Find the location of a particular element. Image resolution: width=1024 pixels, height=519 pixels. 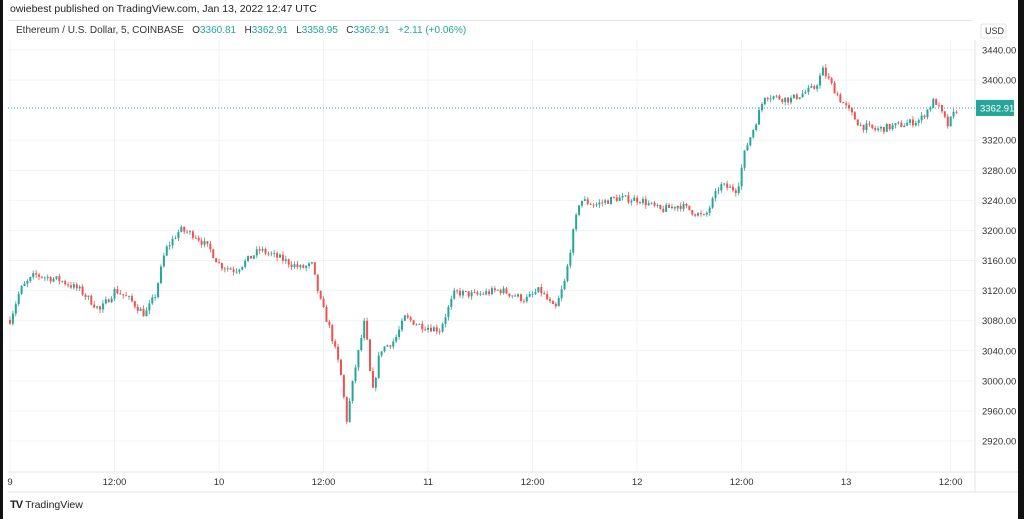

y-tick-label: 3200.00 is located at coordinates (999, 231).